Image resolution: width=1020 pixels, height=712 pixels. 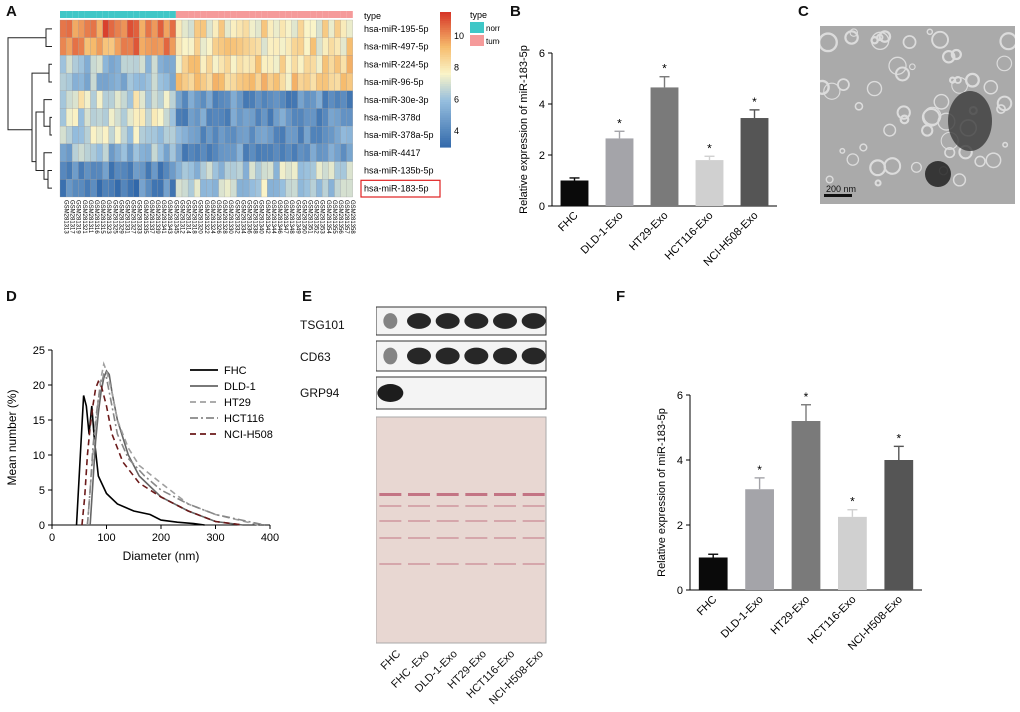 I want to click on x-tick-label: FHC, so click(x=568, y=222).